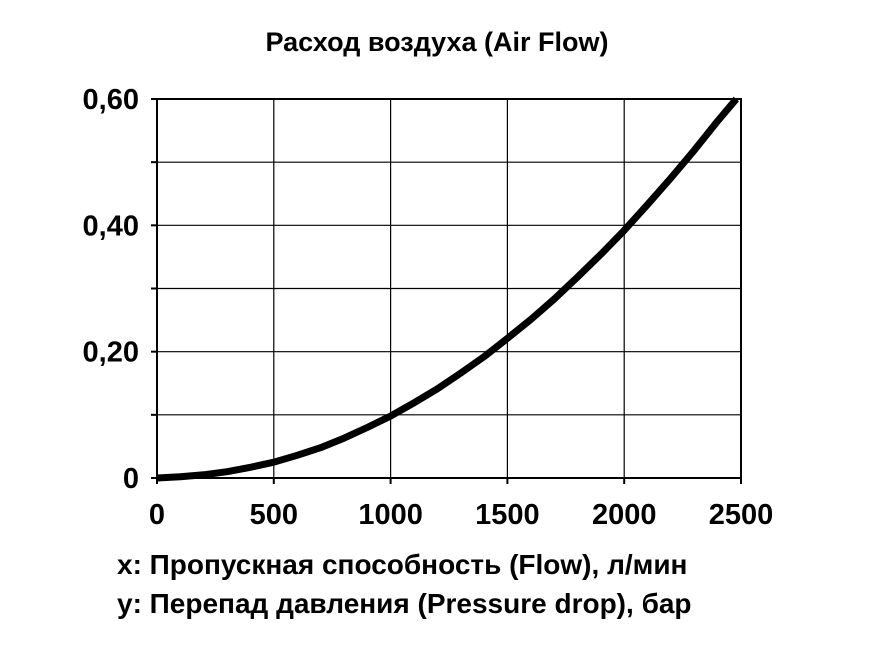 This screenshot has width=874, height=663. What do you see at coordinates (624, 515) in the screenshot?
I see `x-tick-label: 2000` at bounding box center [624, 515].